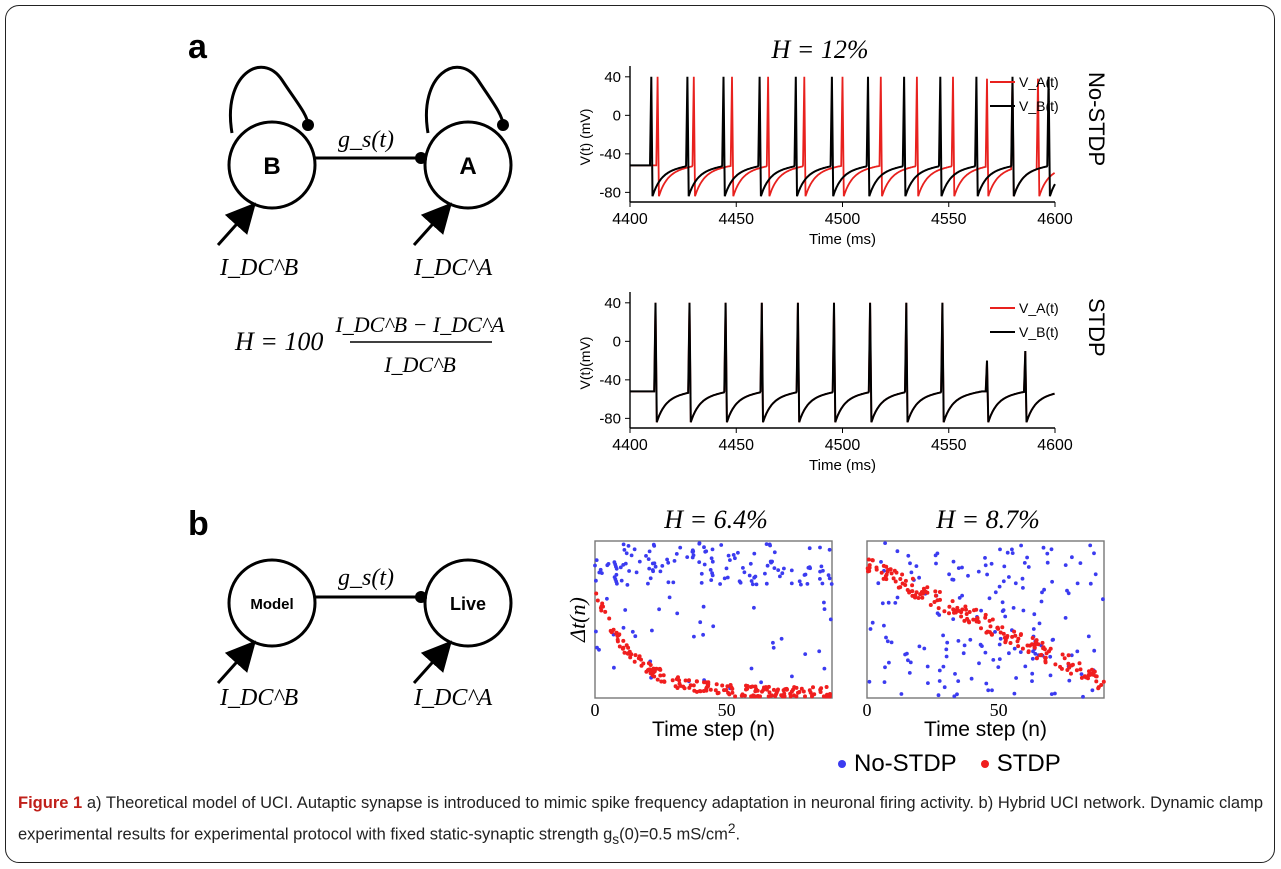 This screenshot has width=1281, height=869. What do you see at coordinates (727, 710) in the screenshot?
I see `x-tick-label: 50` at bounding box center [727, 710].